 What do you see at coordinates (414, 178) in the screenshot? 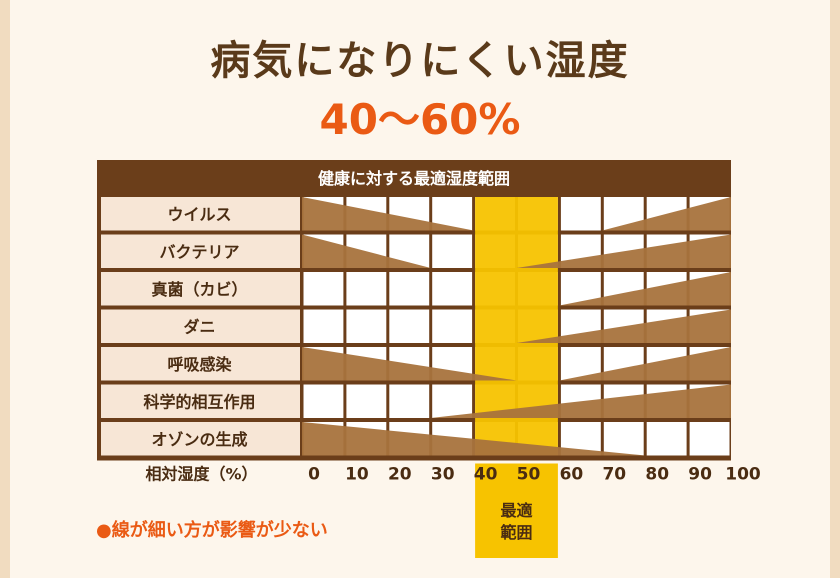
I see `chart-header: 健康に対する最適湿度範囲` at bounding box center [414, 178].